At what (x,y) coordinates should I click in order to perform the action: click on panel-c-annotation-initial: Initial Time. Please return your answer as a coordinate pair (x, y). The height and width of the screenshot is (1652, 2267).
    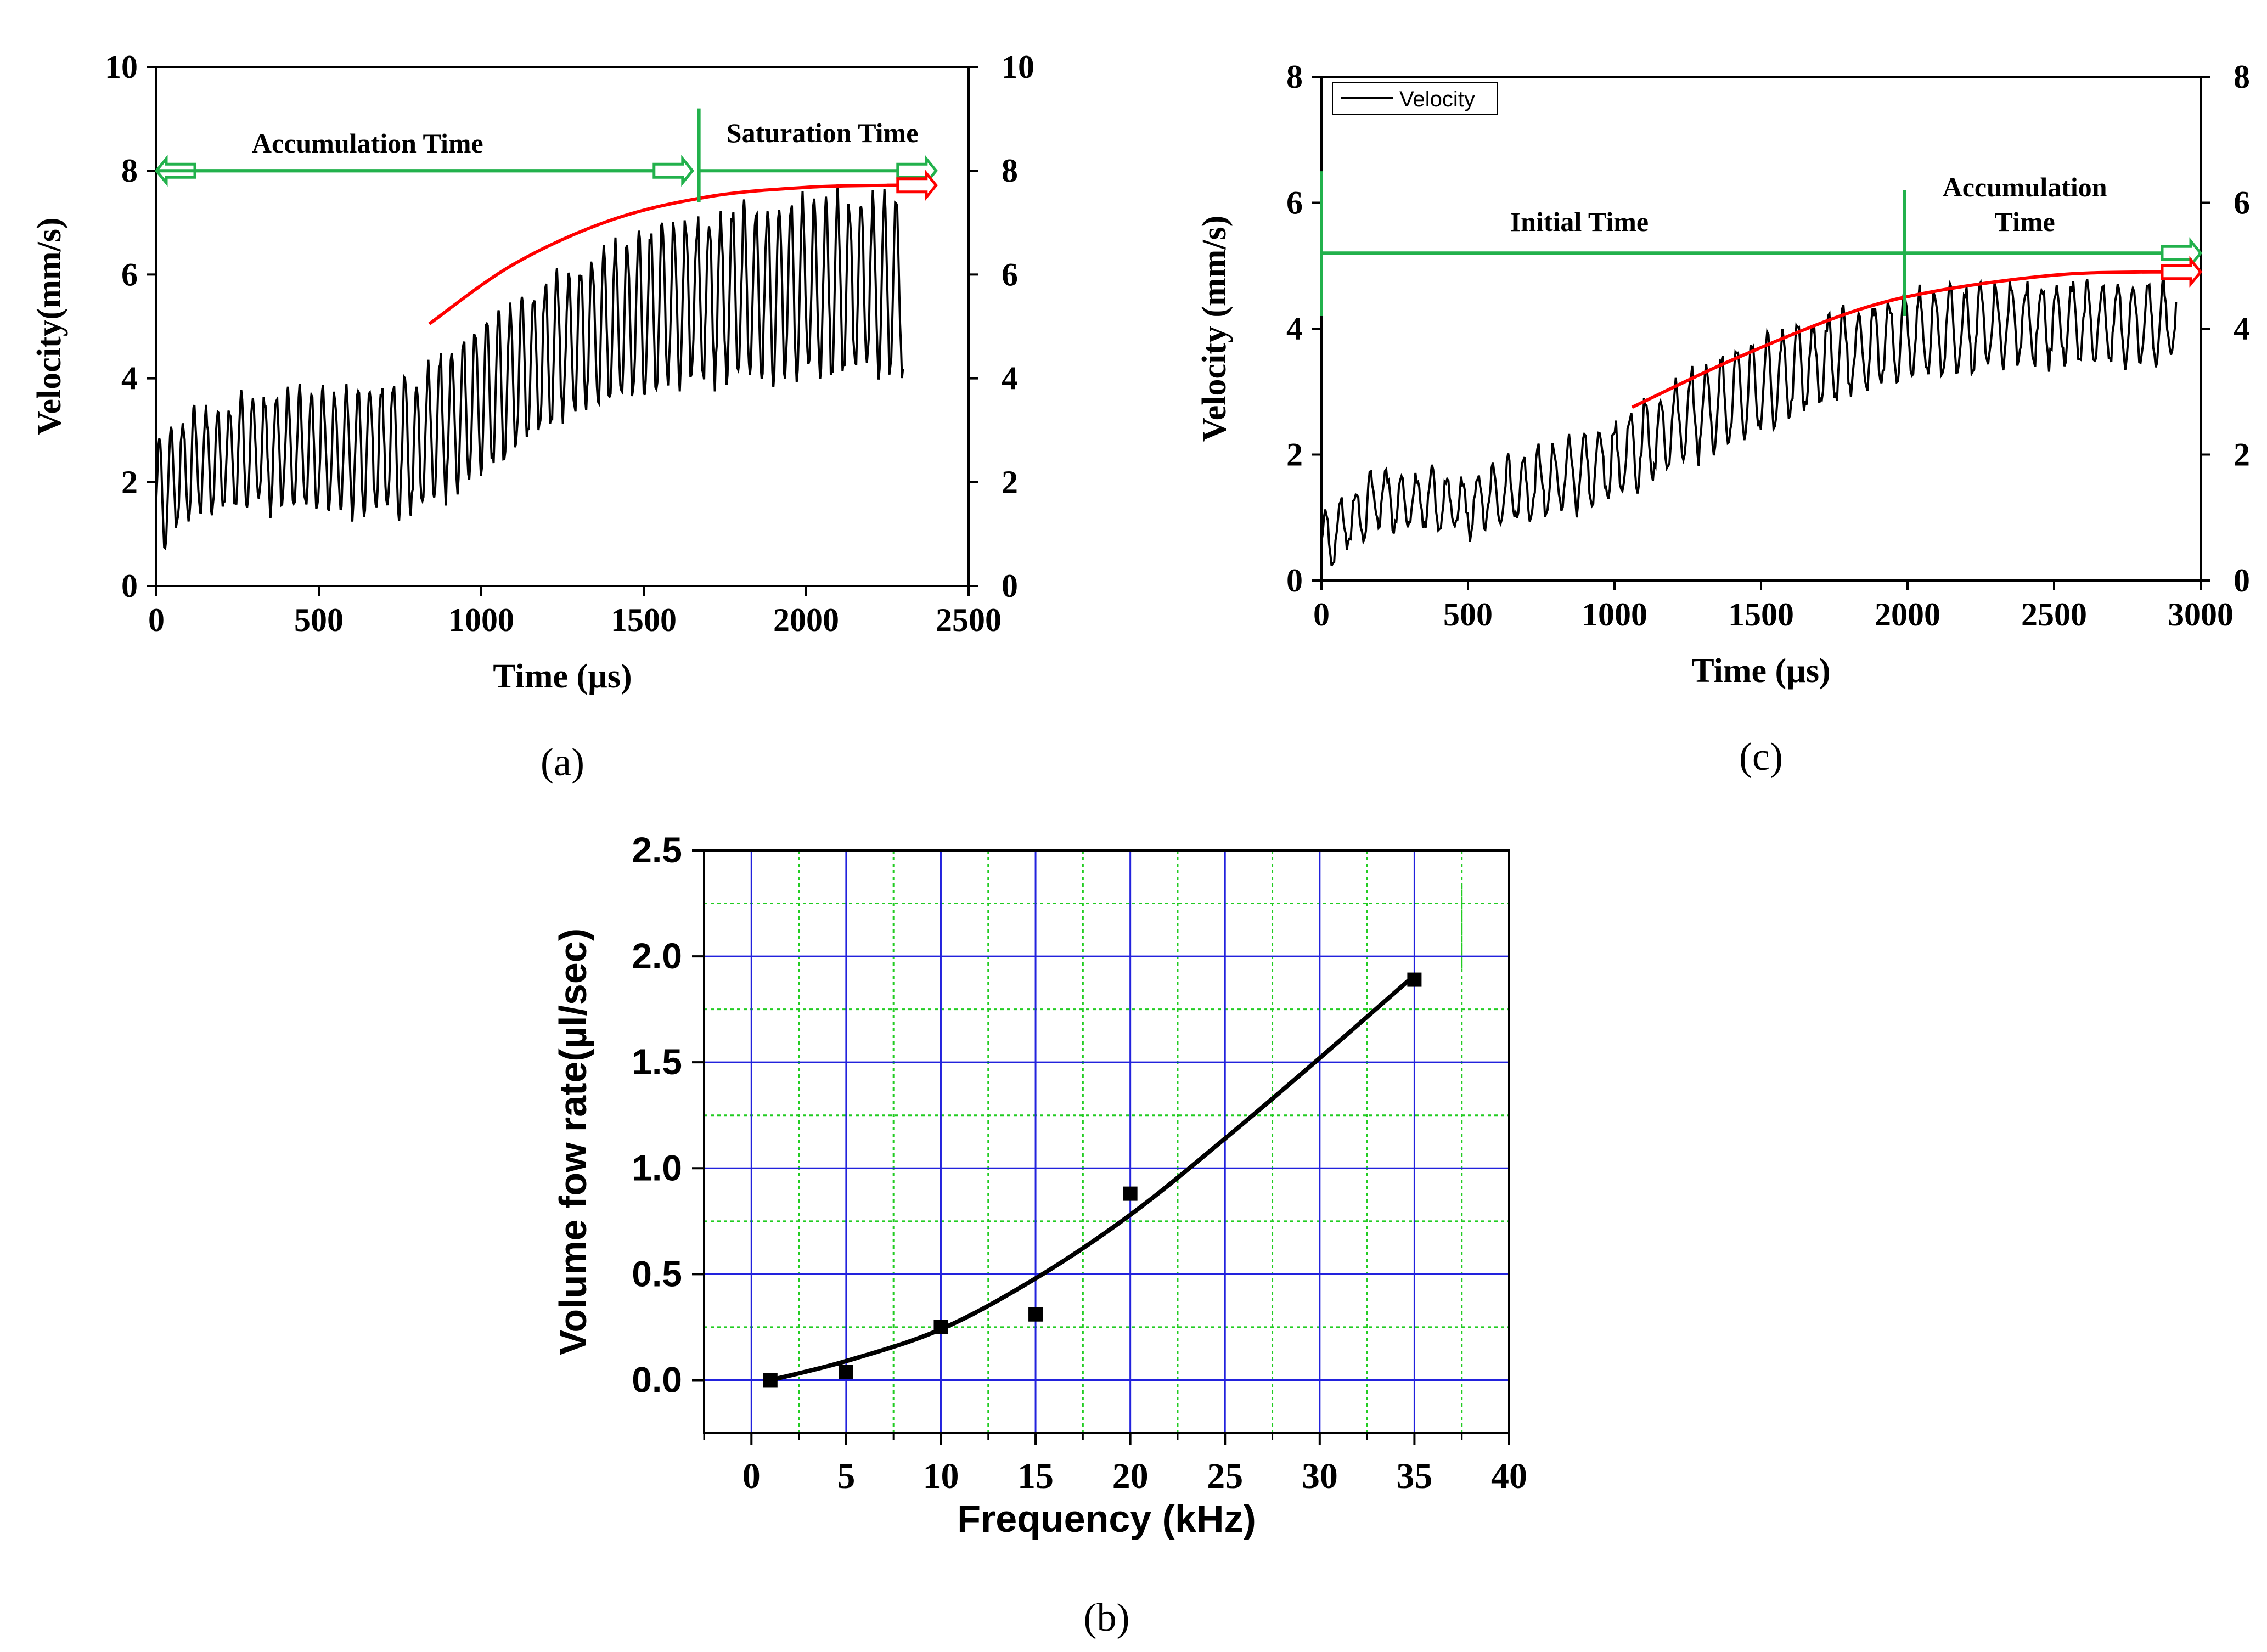
    Looking at the image, I should click on (1579, 222).